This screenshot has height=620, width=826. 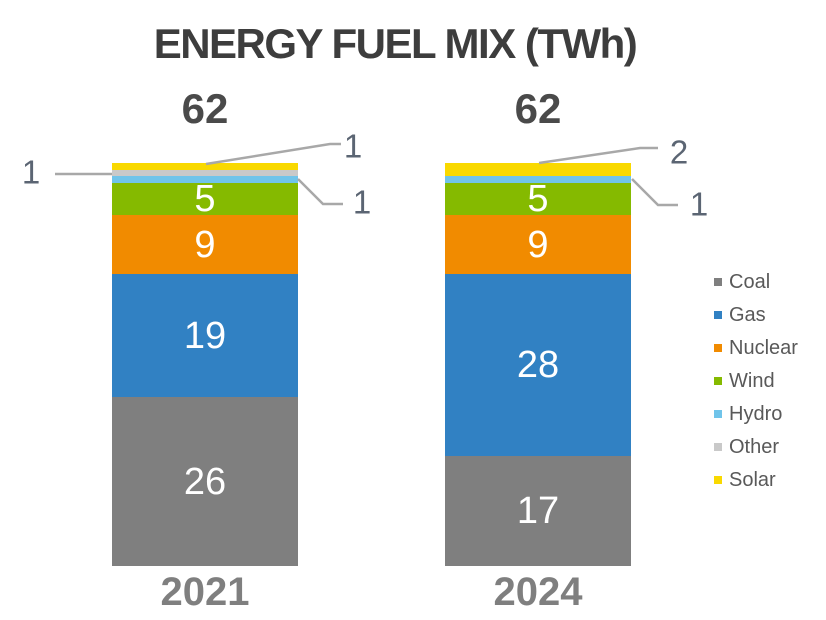 I want to click on legend-label-nuclear: Nuclear, so click(x=763, y=347).